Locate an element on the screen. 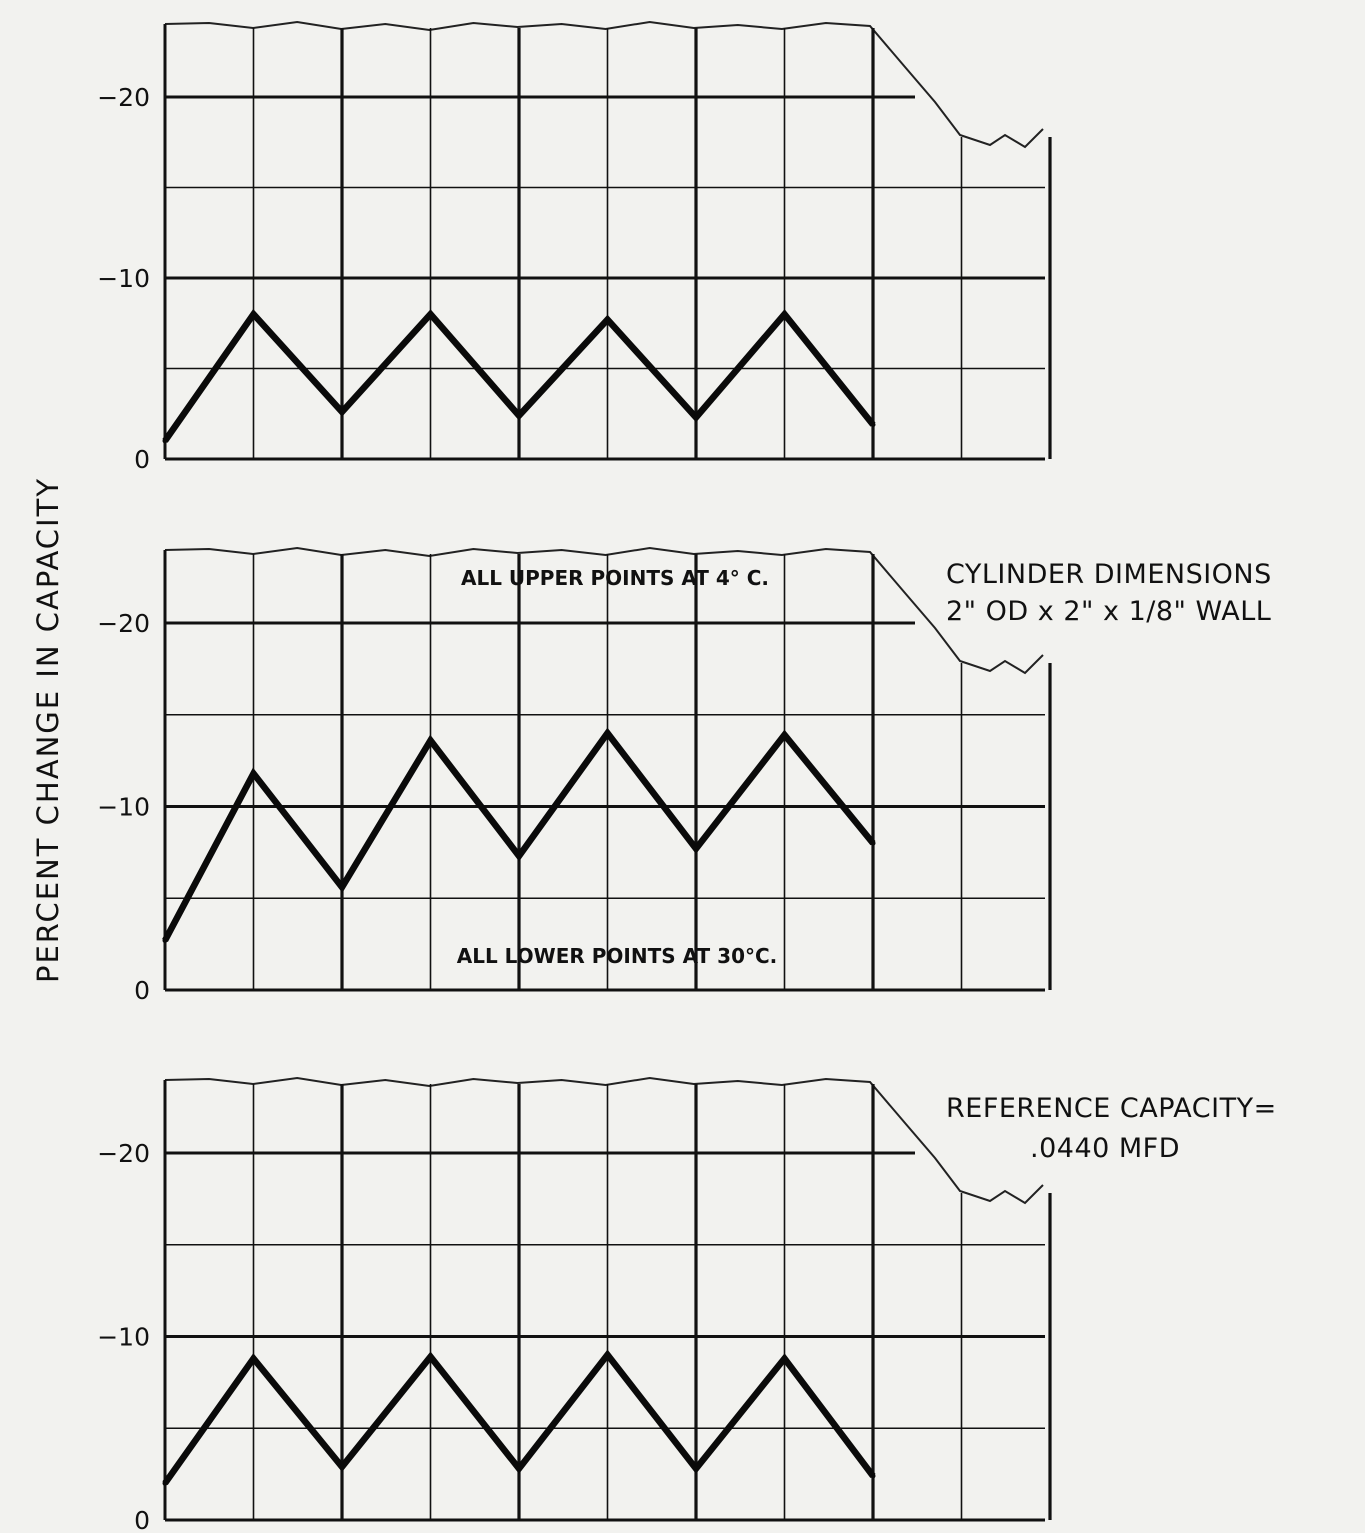 The image size is (1365, 1533). annotation-cylinder-dimensions: 2" OD x 2" x 1/8" WALL is located at coordinates (1108, 611).